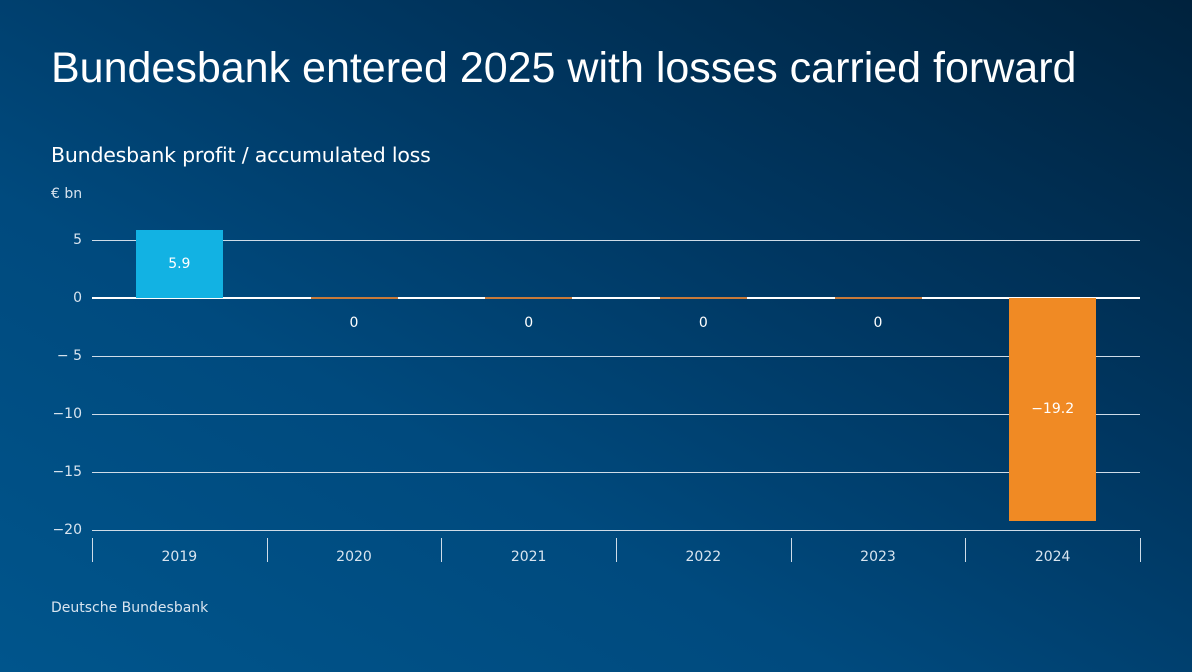 This screenshot has width=1192, height=672. Describe the element at coordinates (69, 356) in the screenshot. I see `y-tick-label: − 5` at that location.